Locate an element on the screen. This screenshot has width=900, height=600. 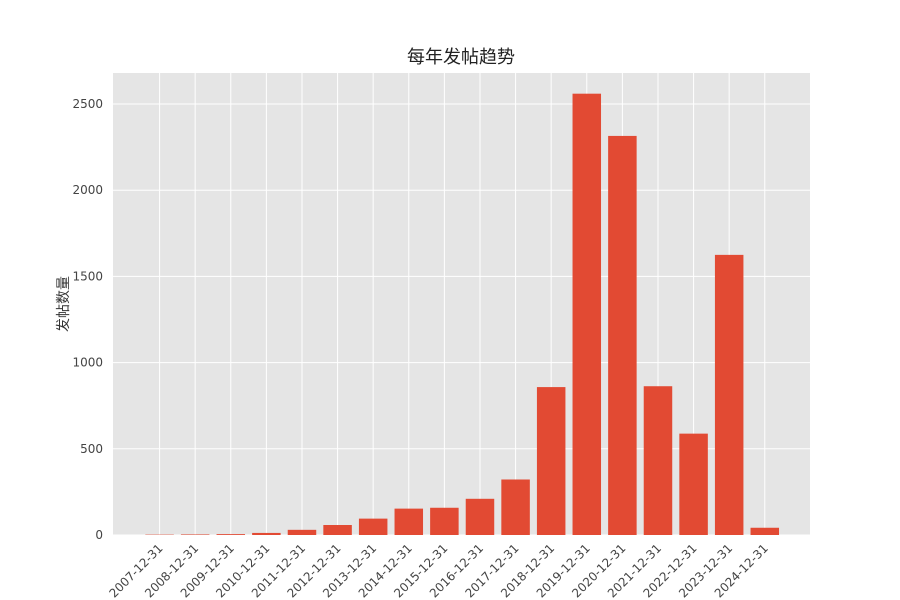
y-tick-label: 1000 is located at coordinates (87, 363).